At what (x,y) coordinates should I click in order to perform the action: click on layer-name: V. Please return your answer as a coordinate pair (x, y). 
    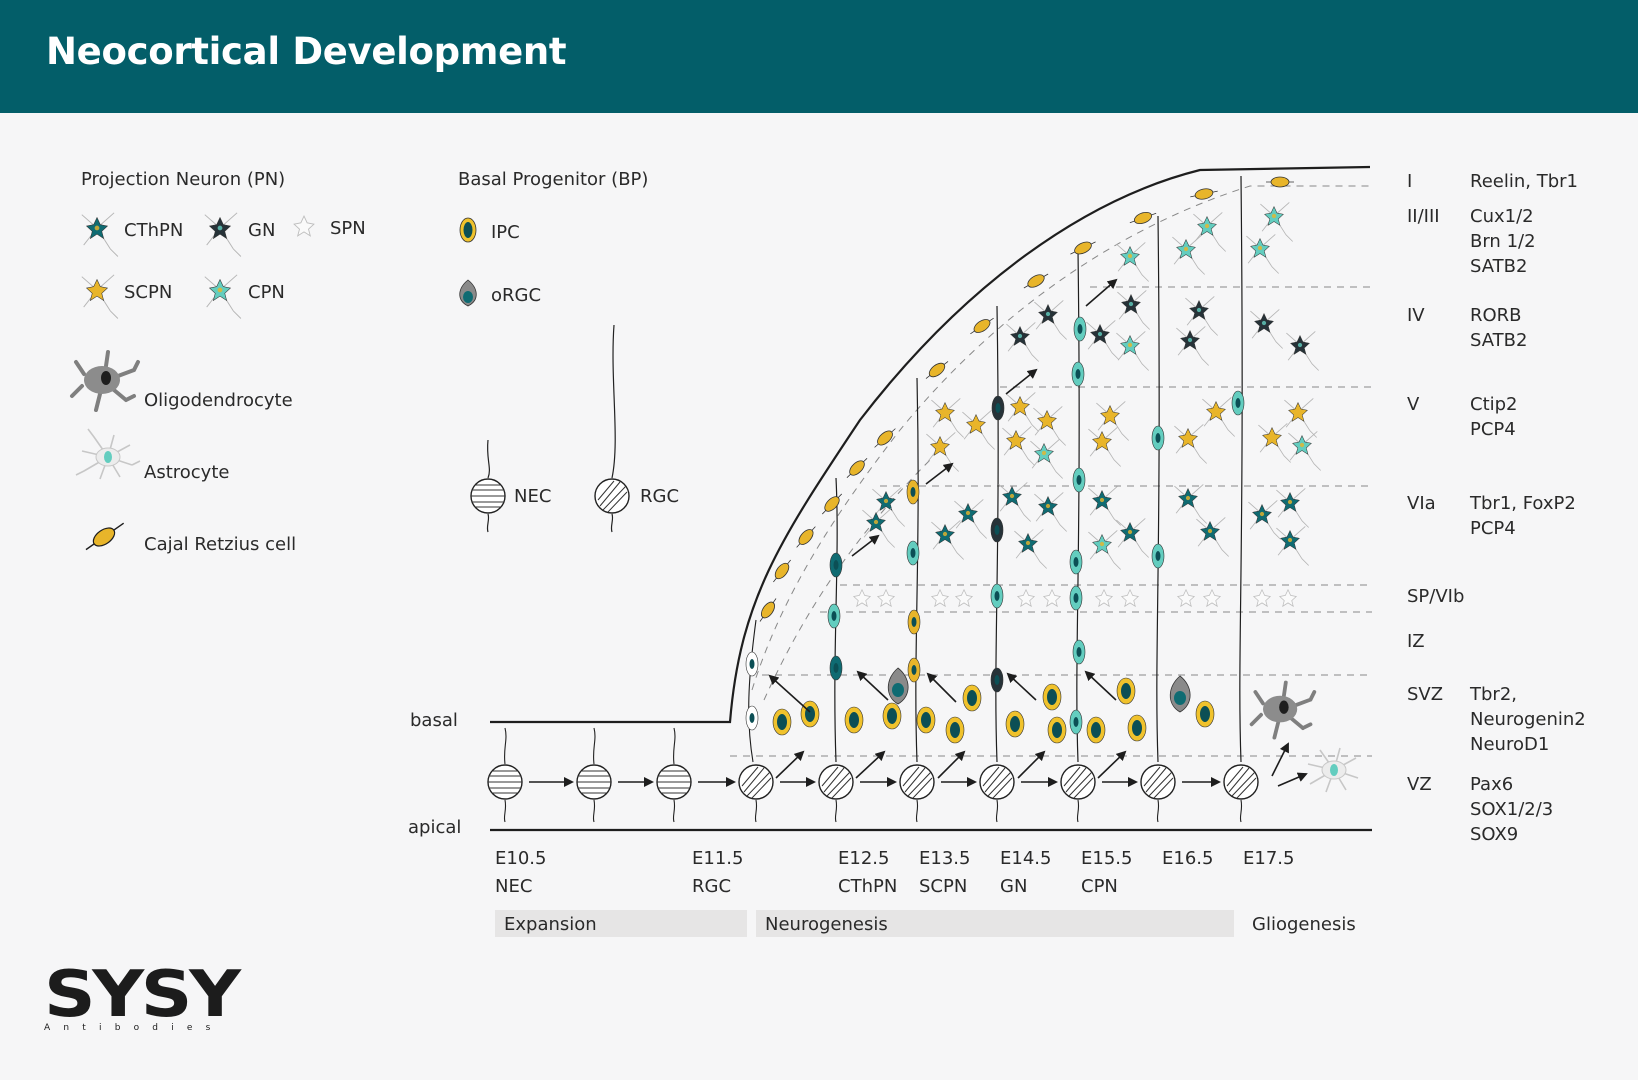
    Looking at the image, I should click on (1413, 404).